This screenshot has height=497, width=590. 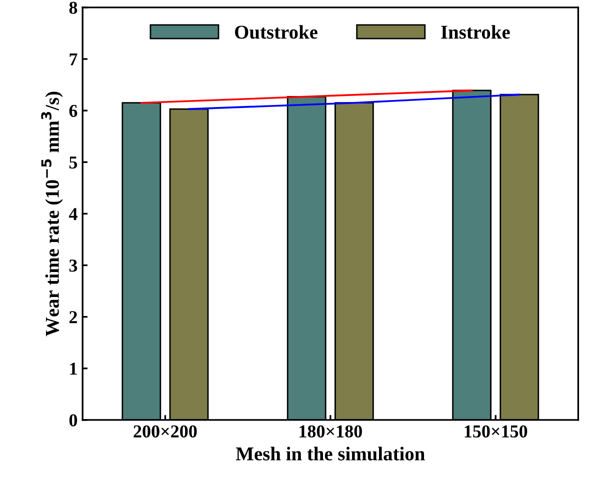 What do you see at coordinates (331, 431) in the screenshot?
I see `x-tick-label: 180×180` at bounding box center [331, 431].